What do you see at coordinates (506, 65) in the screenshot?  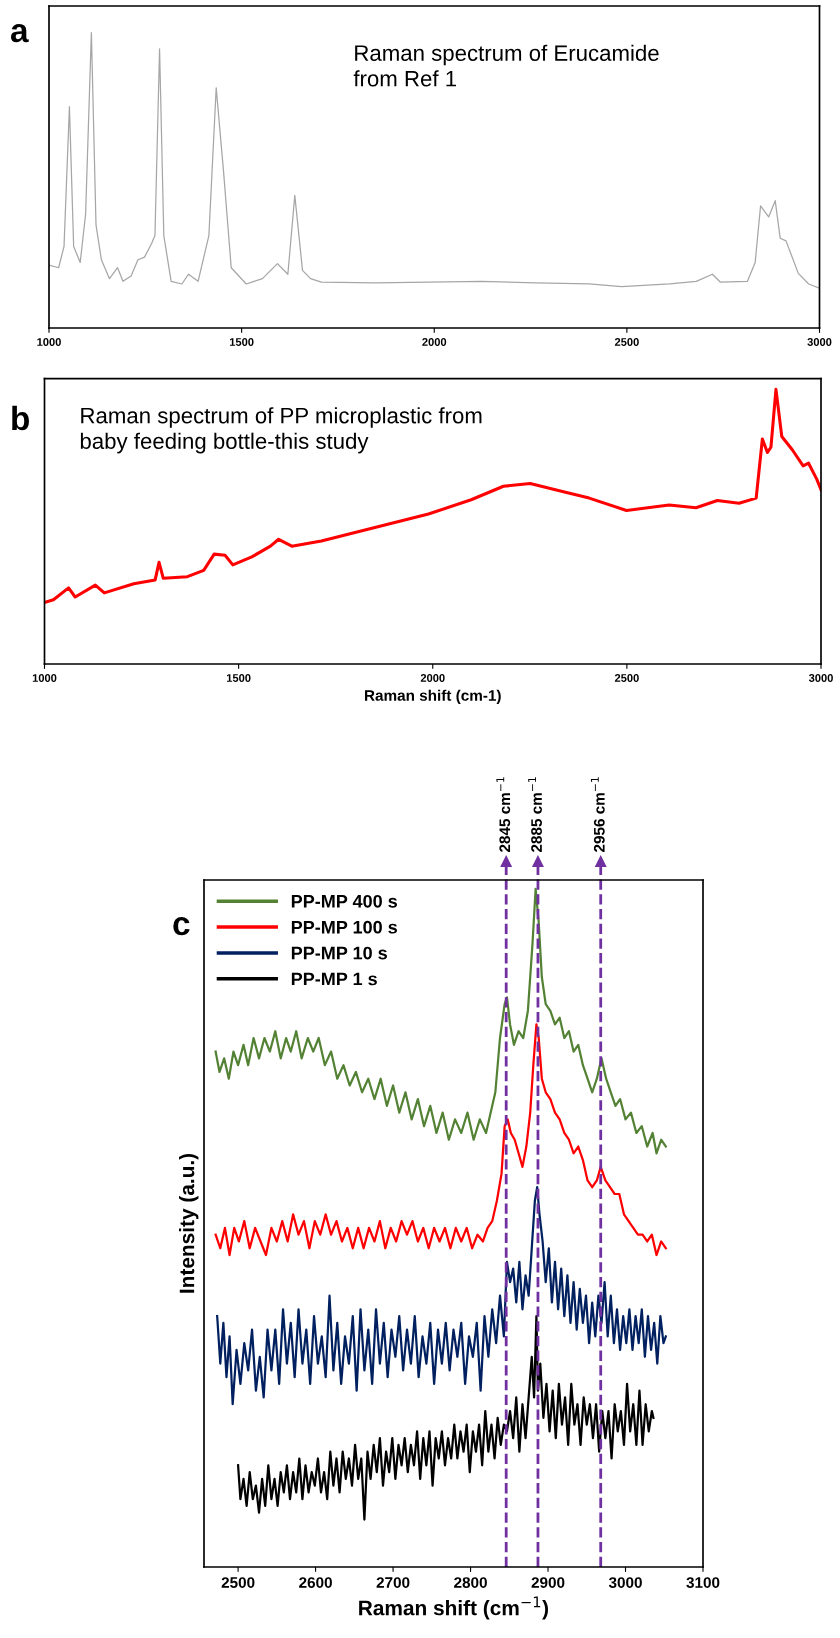 I see `text: Raman spectrum of Erucamide from Ref 1` at bounding box center [506, 65].